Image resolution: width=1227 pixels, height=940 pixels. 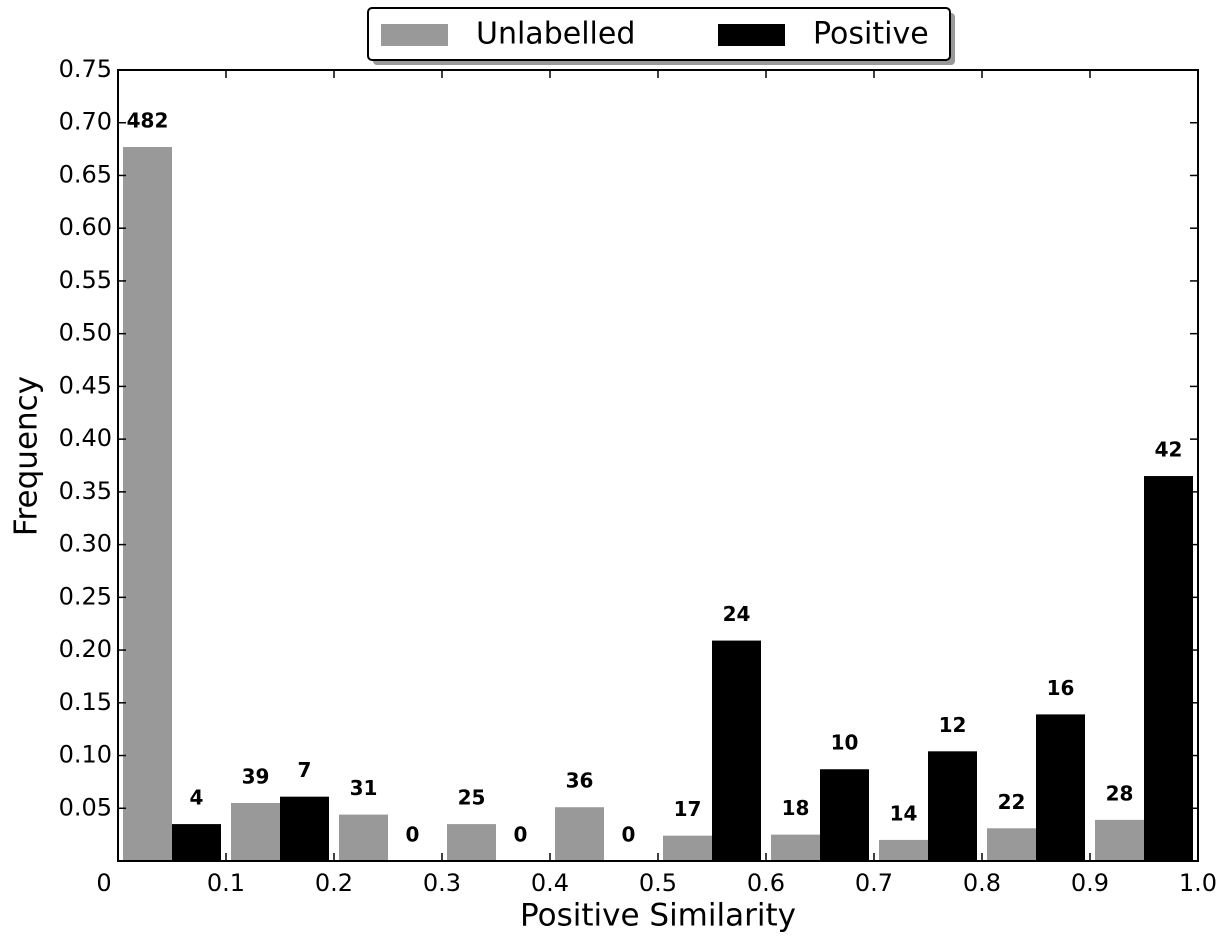 What do you see at coordinates (85, 122) in the screenshot?
I see `y-tick-label: 0.70` at bounding box center [85, 122].